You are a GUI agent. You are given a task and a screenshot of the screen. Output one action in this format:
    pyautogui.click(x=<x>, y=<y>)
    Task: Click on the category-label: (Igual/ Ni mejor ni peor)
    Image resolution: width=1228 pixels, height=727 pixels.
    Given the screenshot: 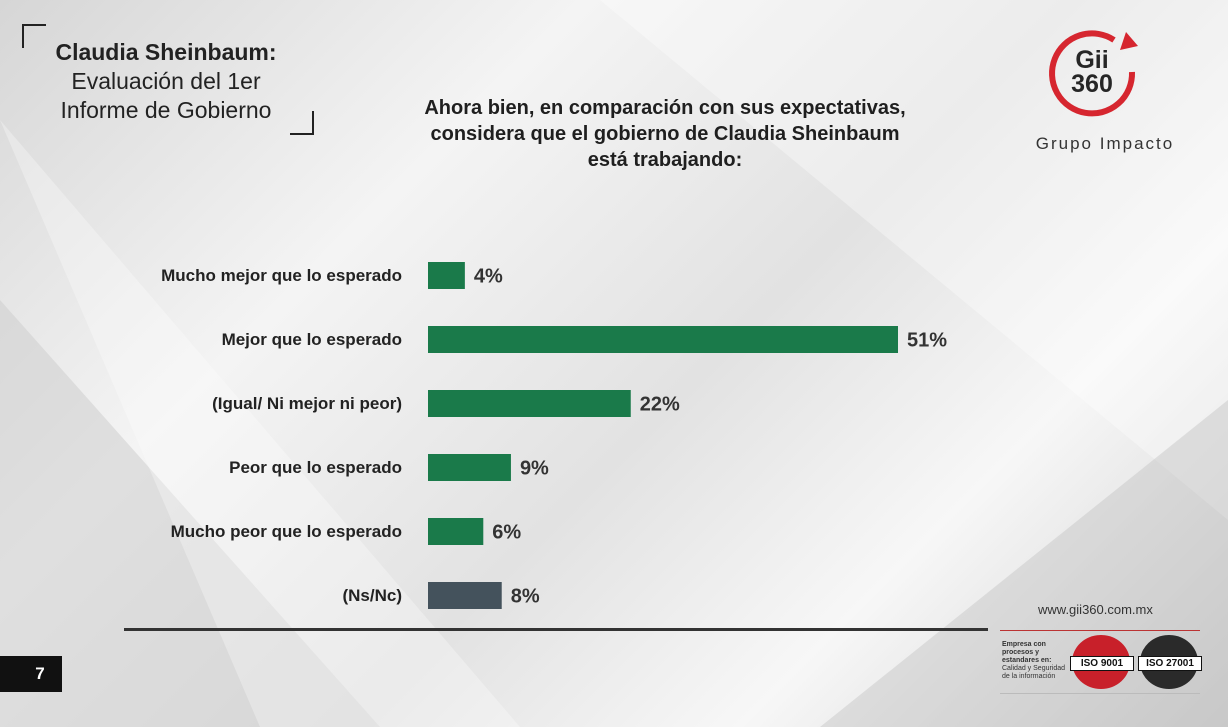 What is the action you would take?
    pyautogui.click(x=307, y=403)
    